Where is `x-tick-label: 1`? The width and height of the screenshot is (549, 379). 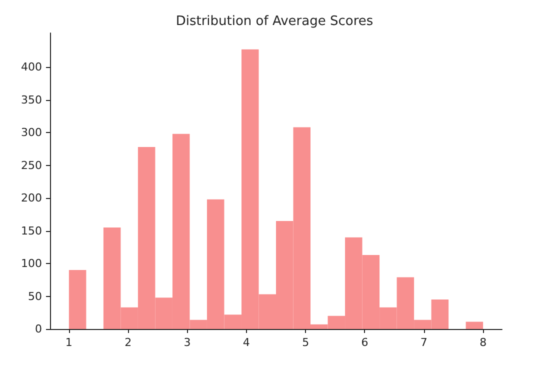
x-tick-label: 1 is located at coordinates (68, 342).